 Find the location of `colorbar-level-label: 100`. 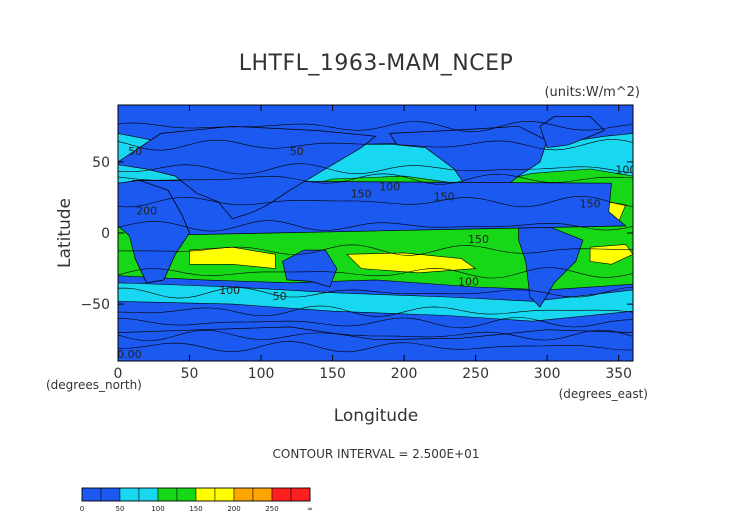

colorbar-level-label: 100 is located at coordinates (157, 509).